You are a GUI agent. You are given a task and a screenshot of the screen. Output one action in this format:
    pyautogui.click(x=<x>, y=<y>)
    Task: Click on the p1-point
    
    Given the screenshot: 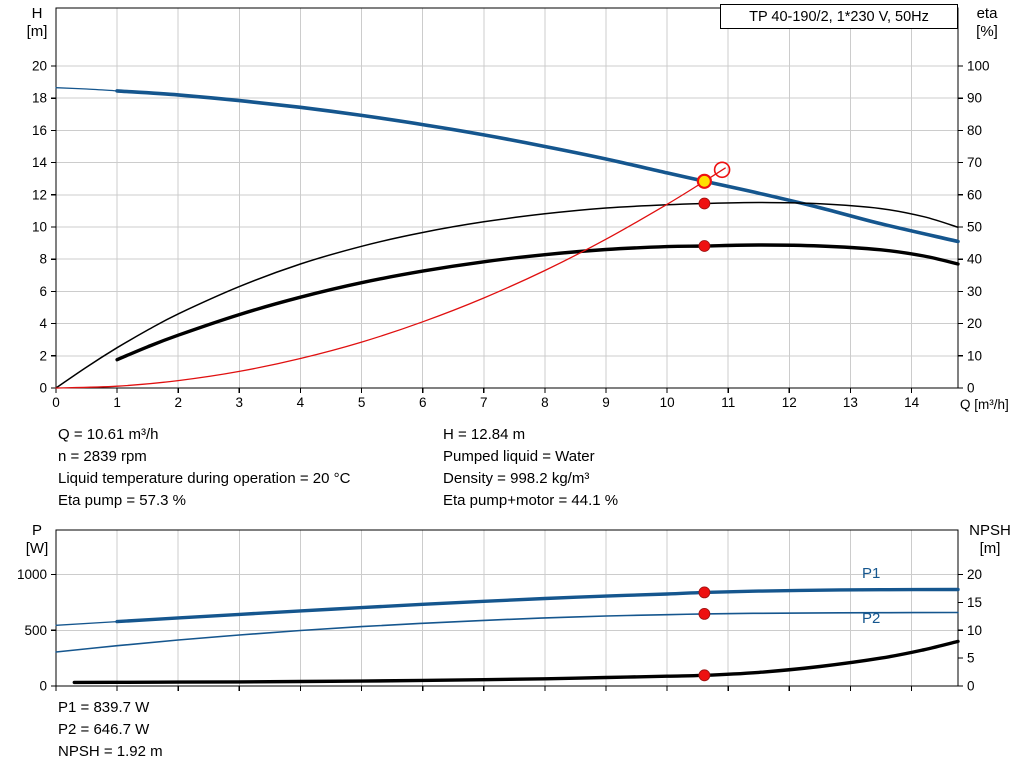 What is the action you would take?
    pyautogui.click(x=704, y=592)
    